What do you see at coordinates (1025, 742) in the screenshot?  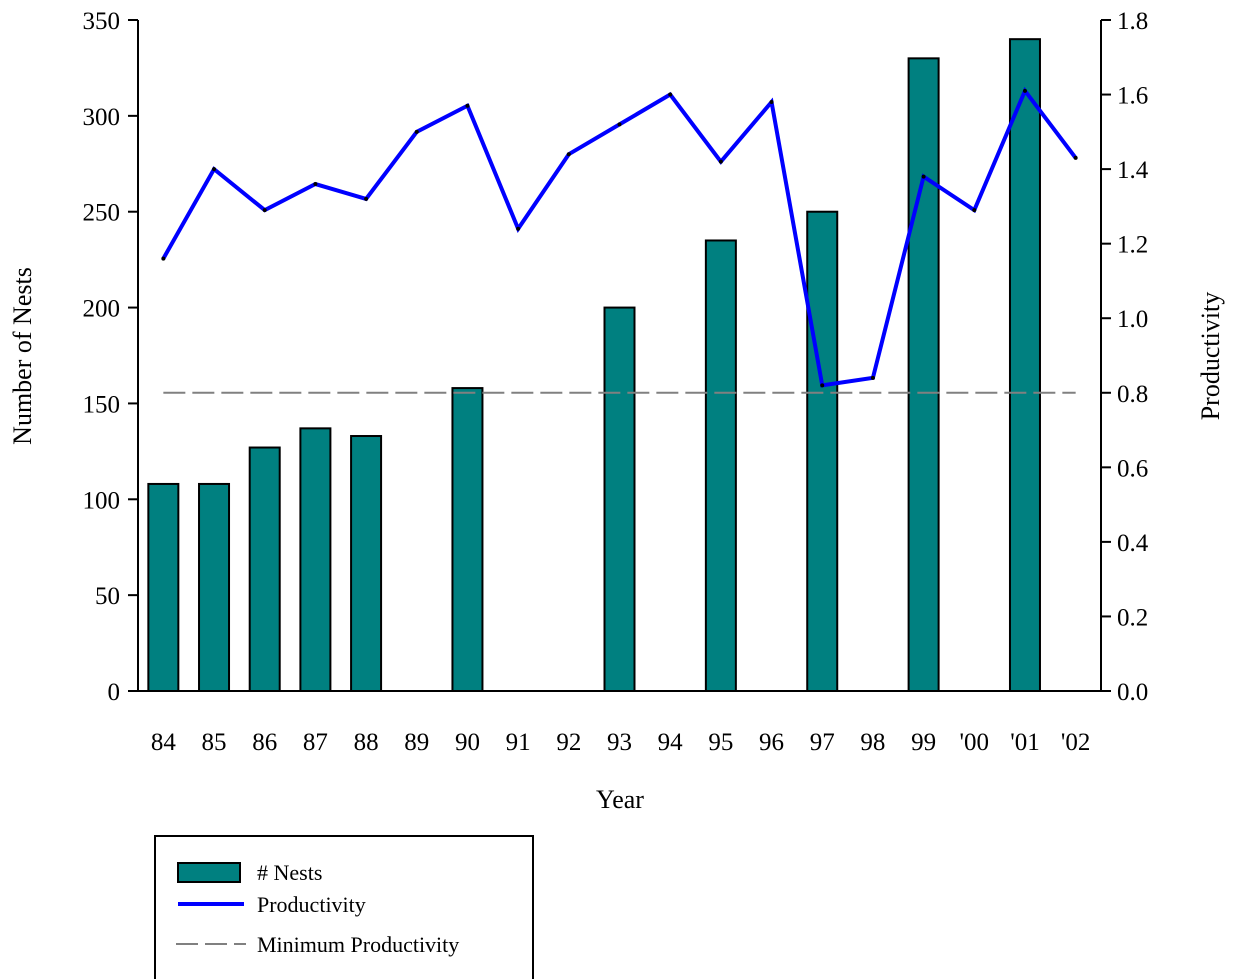 I see `x-tick-label: '01` at bounding box center [1025, 742].